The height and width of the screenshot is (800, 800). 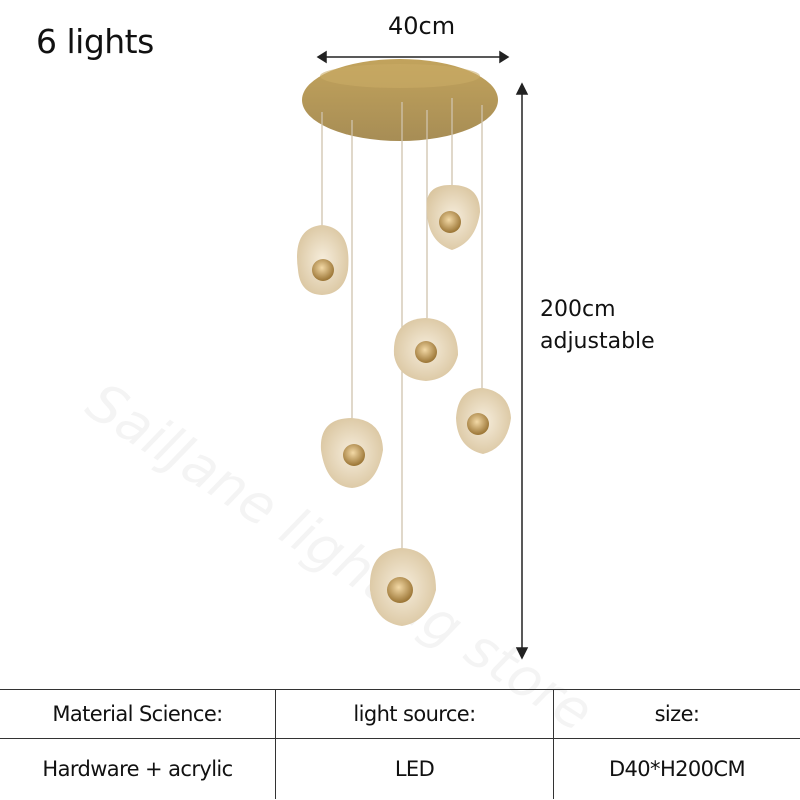 What do you see at coordinates (95, 41) in the screenshot?
I see `lights-count-title: 6 lights` at bounding box center [95, 41].